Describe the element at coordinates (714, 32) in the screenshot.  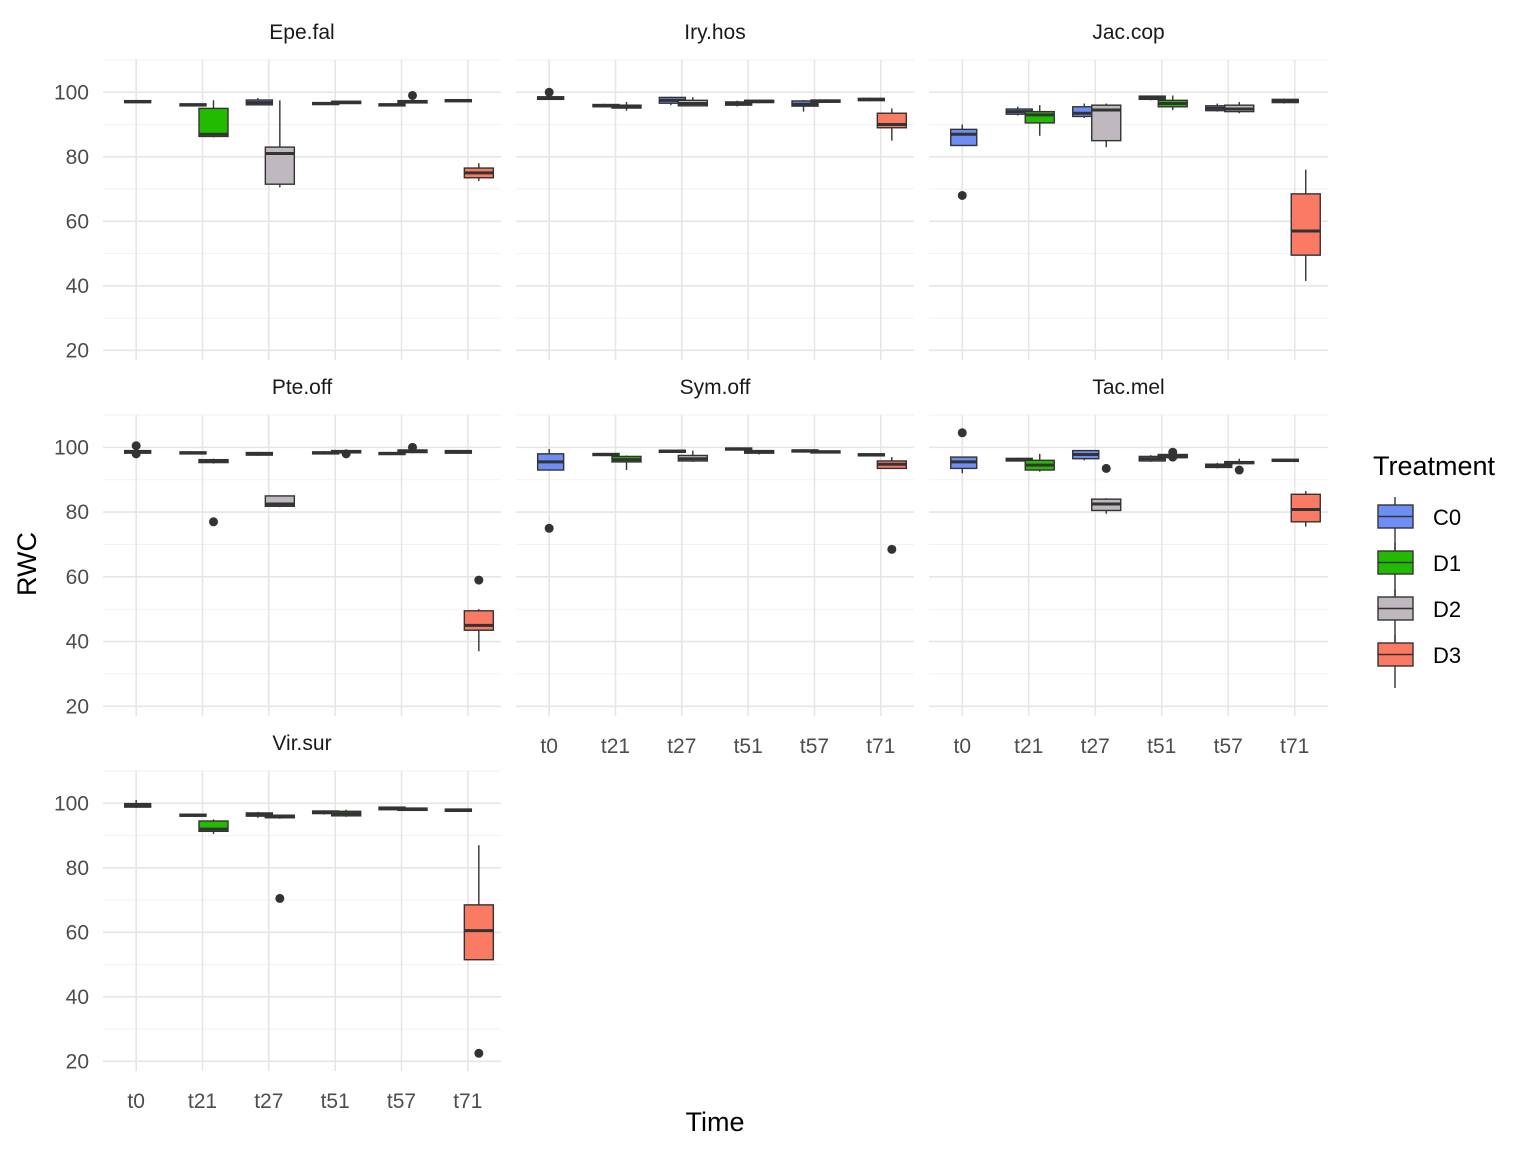
I see `facet-title: Iry.hos` at that location.